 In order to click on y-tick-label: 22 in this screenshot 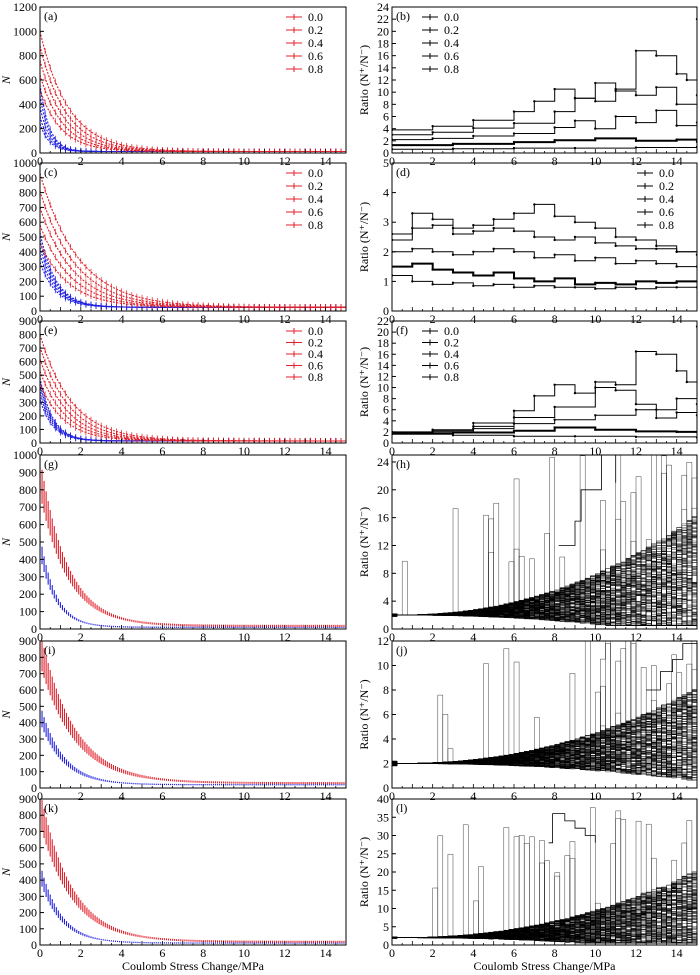, I will do `click(383, 321)`.